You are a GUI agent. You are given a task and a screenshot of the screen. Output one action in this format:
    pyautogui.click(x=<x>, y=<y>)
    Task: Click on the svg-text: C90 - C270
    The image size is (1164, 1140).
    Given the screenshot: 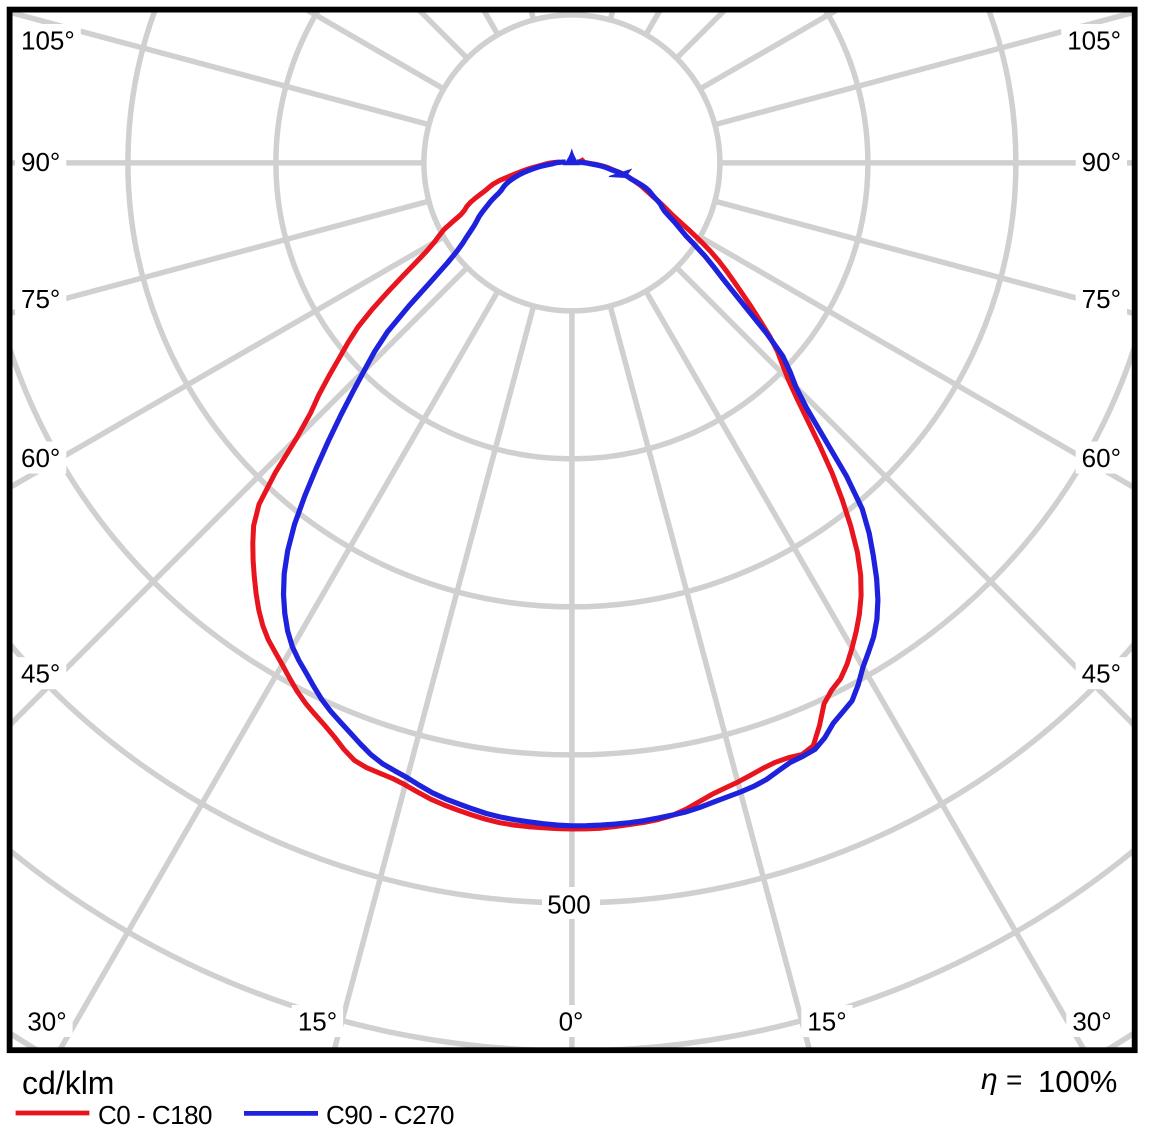 What is the action you would take?
    pyautogui.click(x=390, y=1115)
    